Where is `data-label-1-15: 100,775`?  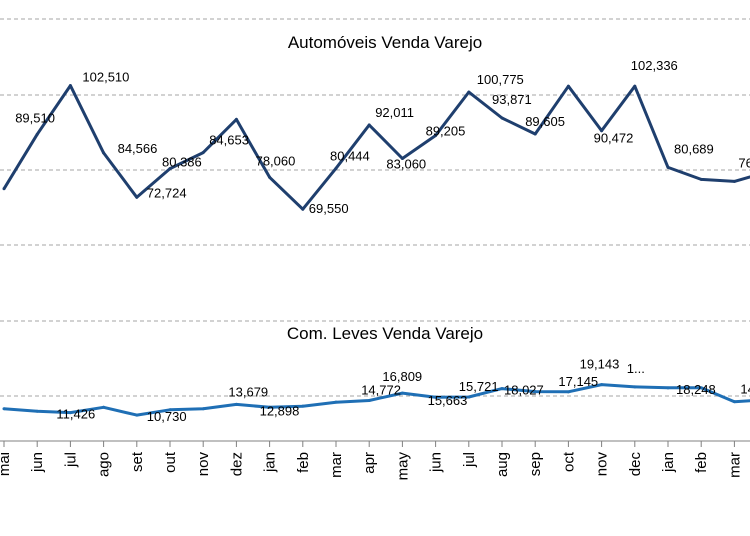 data-label-1-15: 100,775 is located at coordinates (500, 79).